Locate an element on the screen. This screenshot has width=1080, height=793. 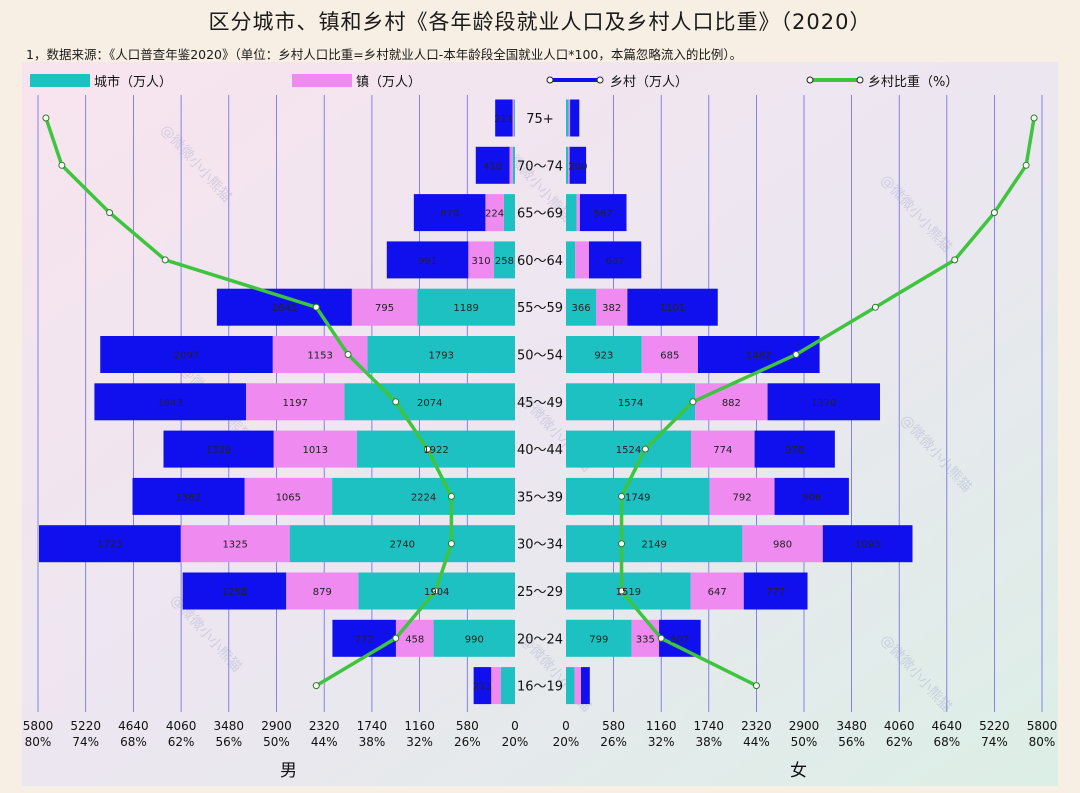
male-rural-value: 1362 is located at coordinates (188, 497).